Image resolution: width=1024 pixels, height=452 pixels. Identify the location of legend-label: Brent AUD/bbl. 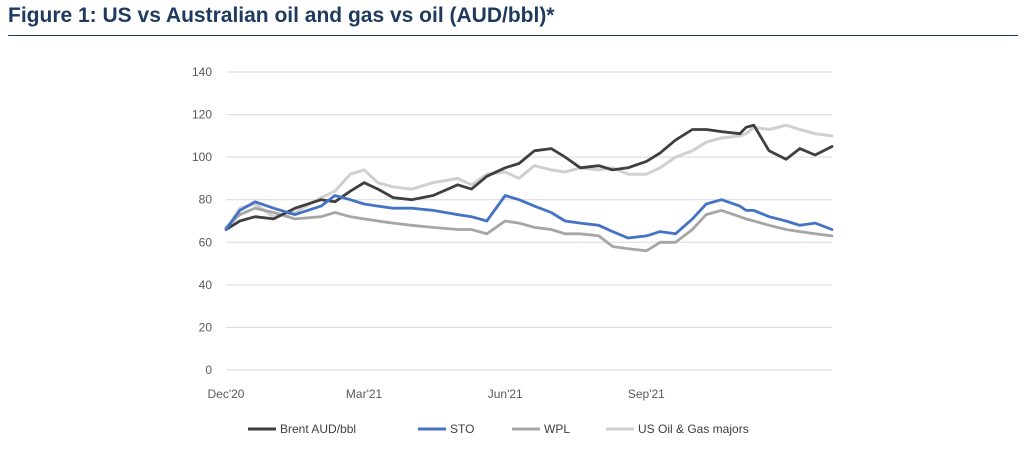
(318, 429).